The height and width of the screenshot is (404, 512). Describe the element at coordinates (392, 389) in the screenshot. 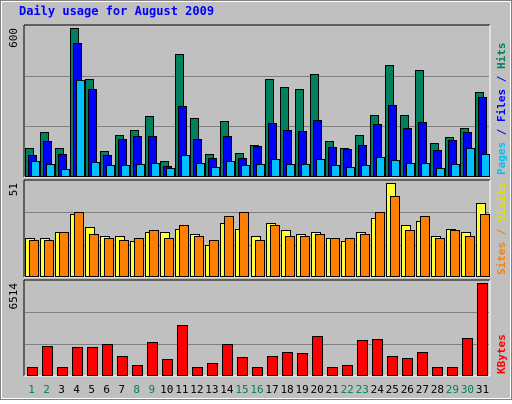

I see `x-tick-label-25: 25` at that location.